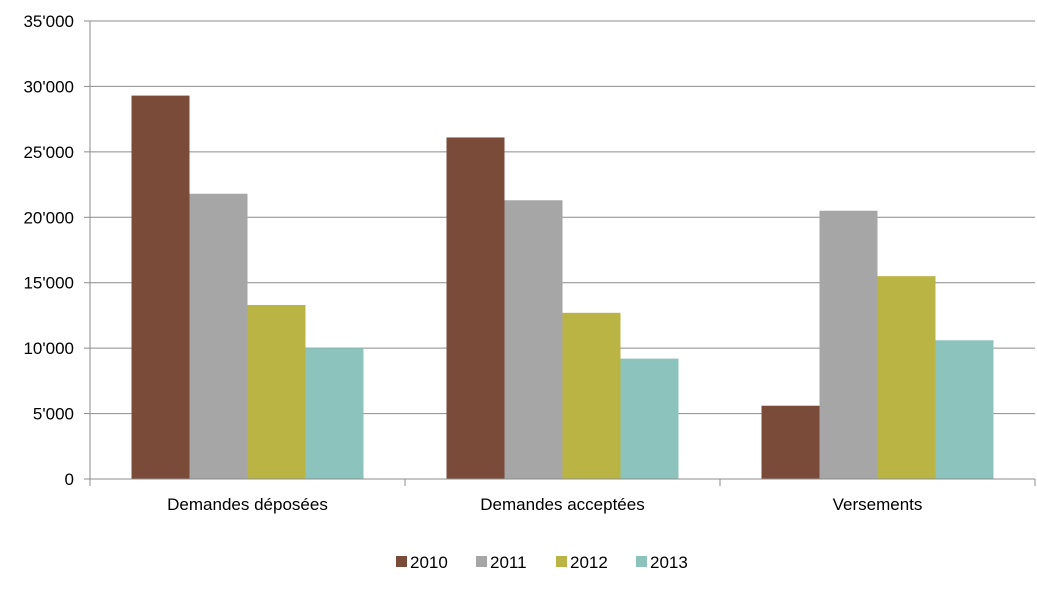 Image resolution: width=1037 pixels, height=593 pixels. What do you see at coordinates (48, 21) in the screenshot?
I see `y-tick-label: 35'000` at bounding box center [48, 21].